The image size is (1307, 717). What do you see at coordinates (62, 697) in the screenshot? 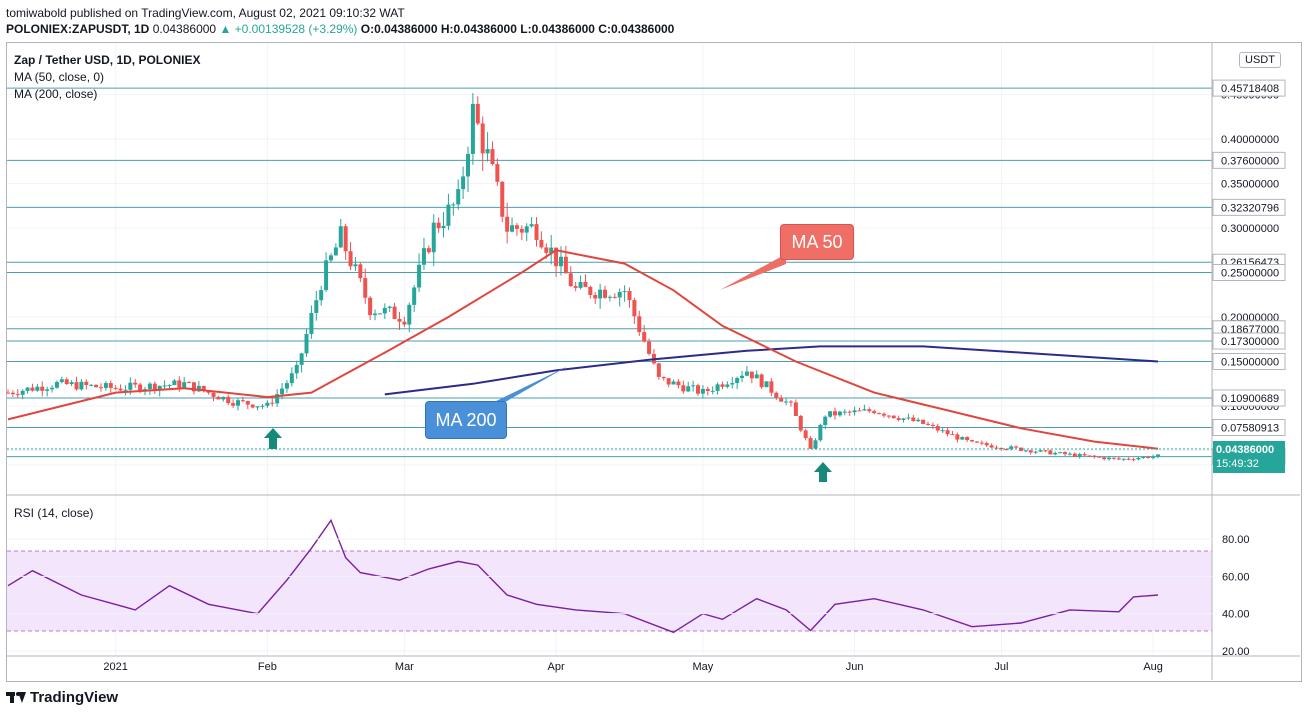
I see `tradingview-logo: TradingView` at bounding box center [62, 697].